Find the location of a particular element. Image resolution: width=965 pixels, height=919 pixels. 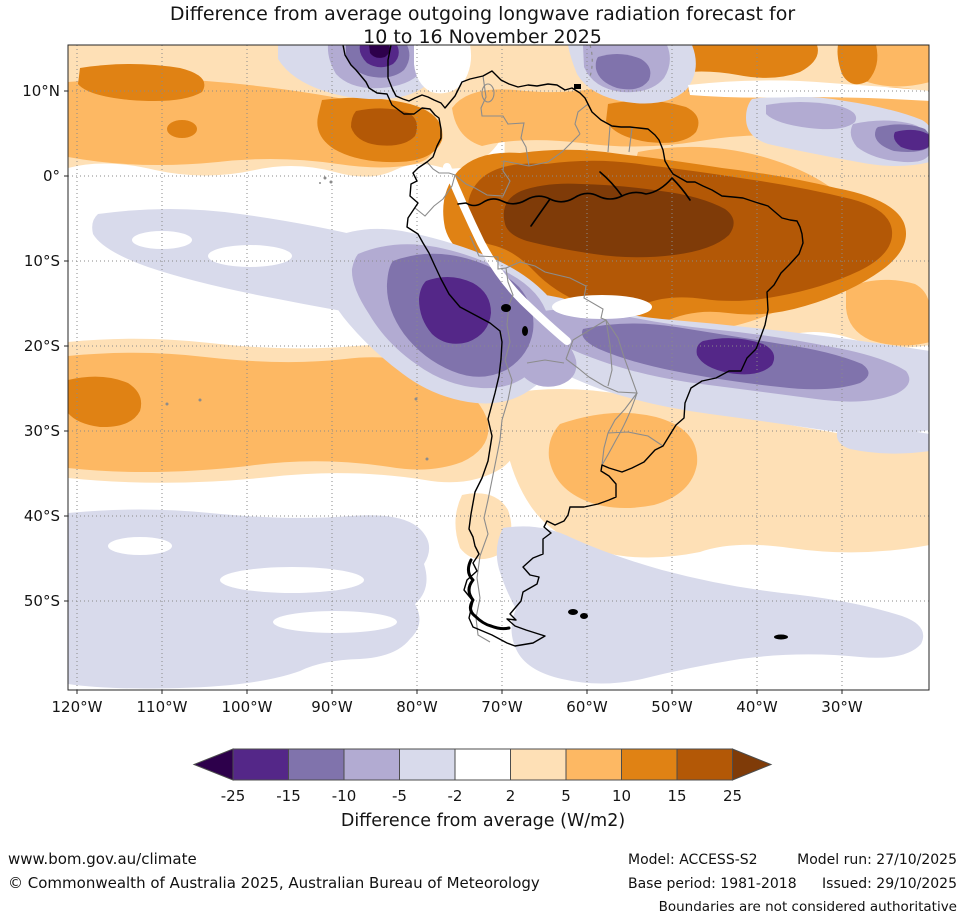

colorbar-tick: 10 is located at coordinates (621, 796).